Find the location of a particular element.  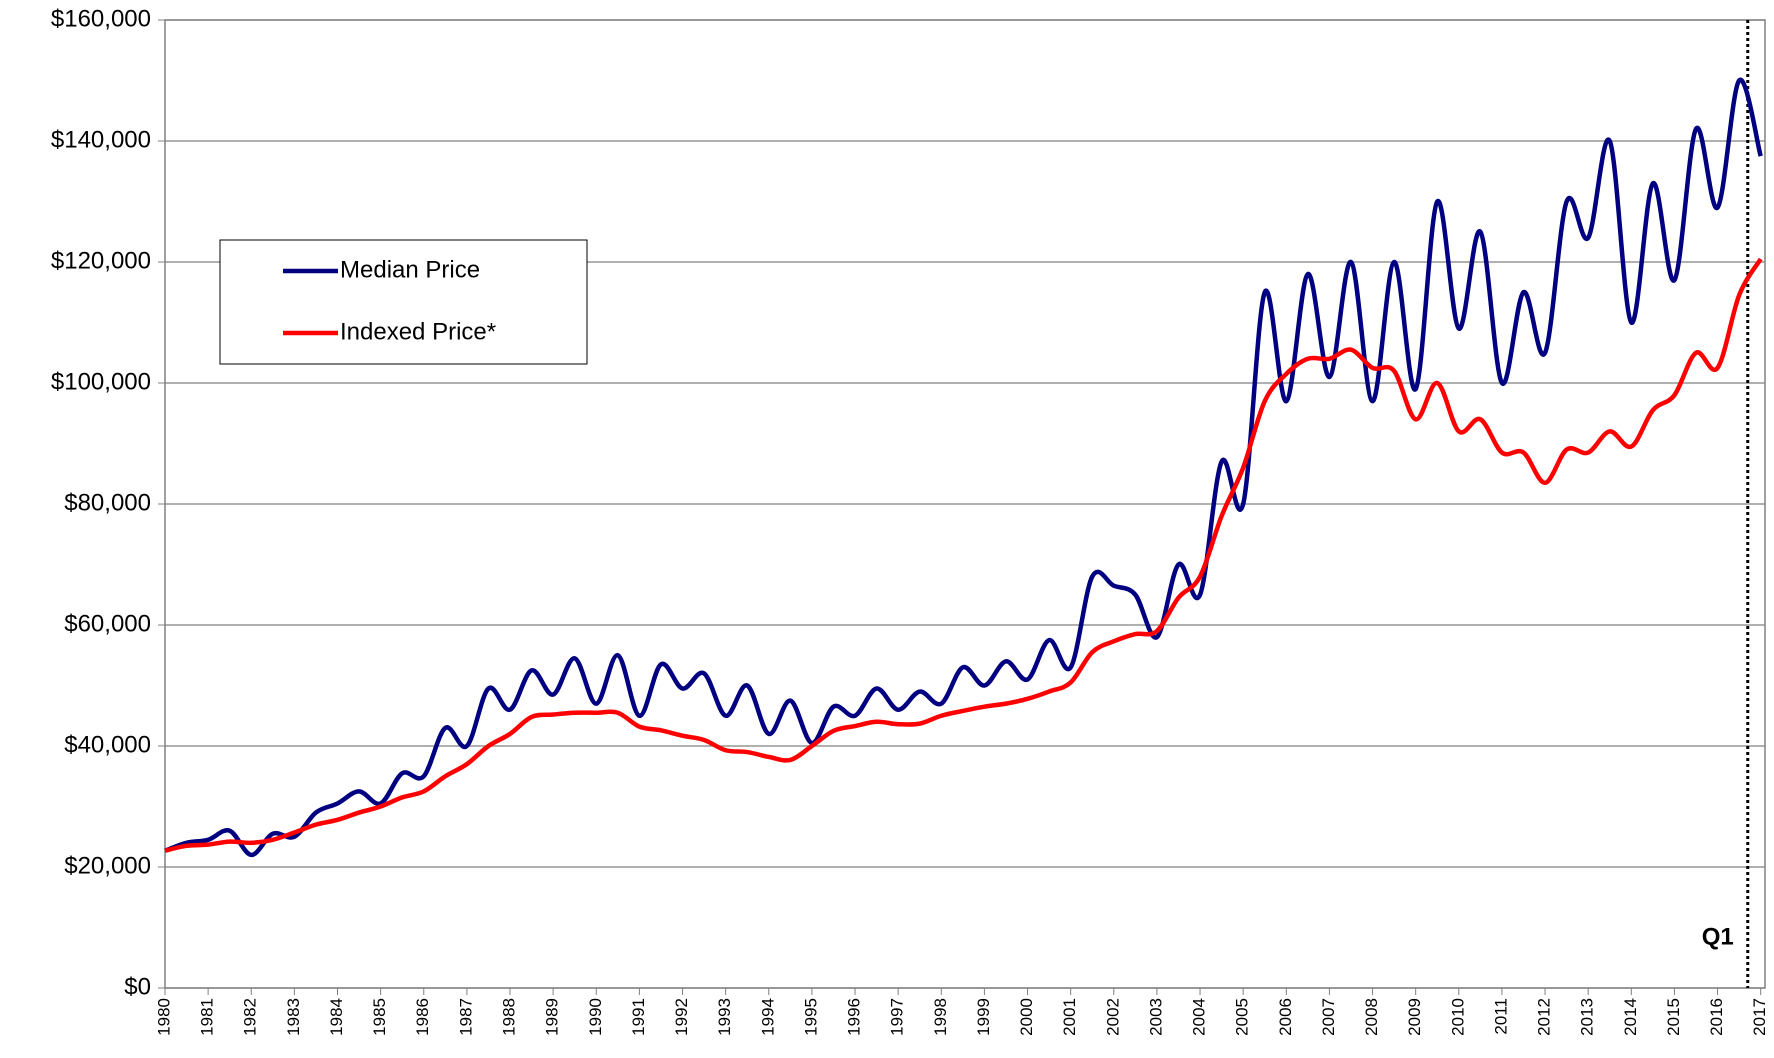

x-tick-label: 1985 is located at coordinates (379, 1017).